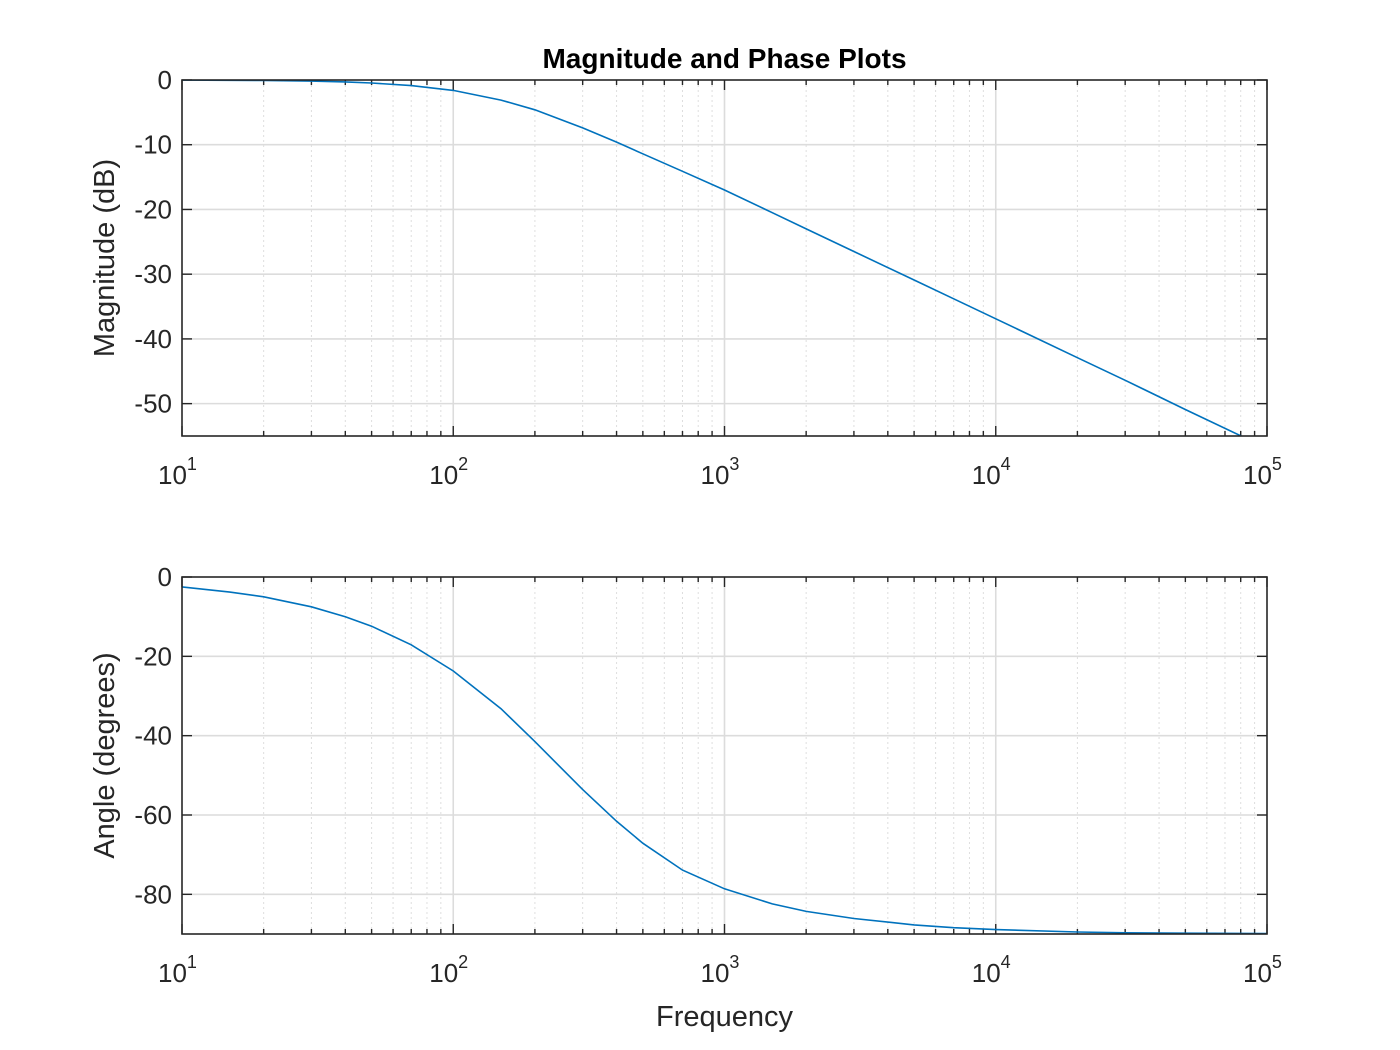 This screenshot has height=1050, width=1400. I want to click on y-tick-label: -30, so click(153, 274).